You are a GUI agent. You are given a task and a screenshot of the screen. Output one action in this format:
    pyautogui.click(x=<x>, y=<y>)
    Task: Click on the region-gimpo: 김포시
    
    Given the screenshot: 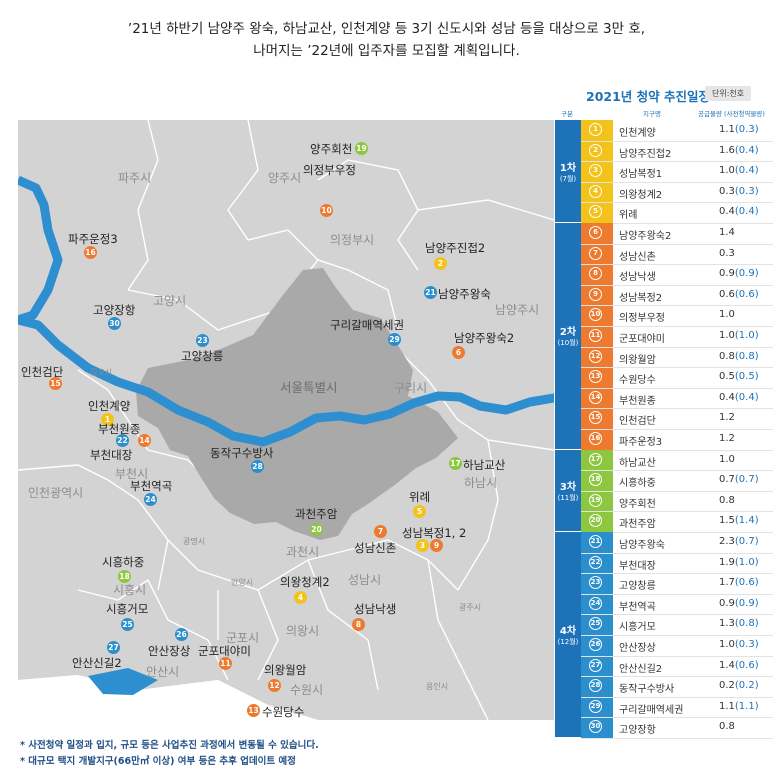 What is the action you would take?
    pyautogui.click(x=101, y=372)
    